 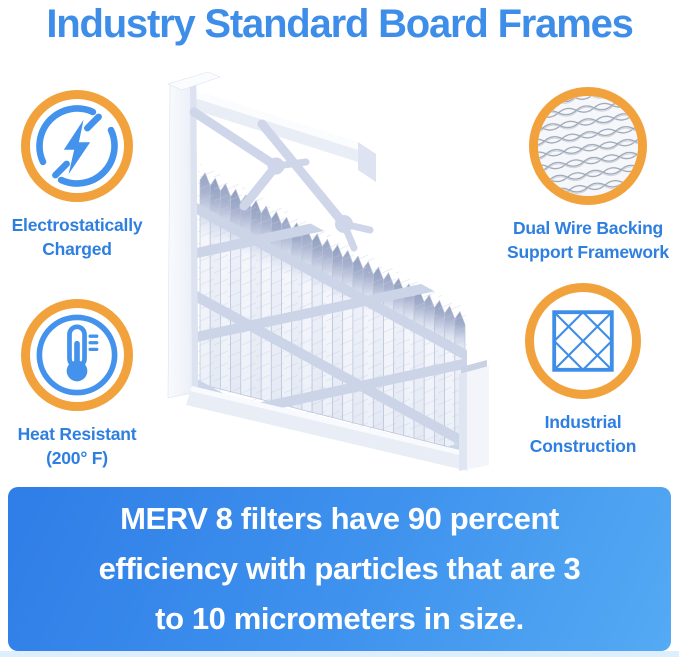 I want to click on banner-text-line: to 10 micrometers in size., so click(x=339, y=618).